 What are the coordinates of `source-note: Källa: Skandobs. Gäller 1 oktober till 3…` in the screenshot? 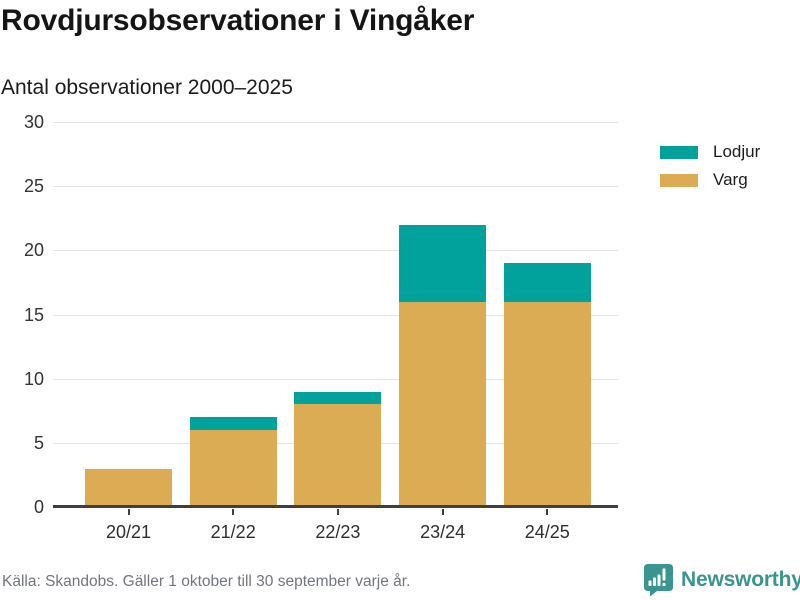 It's located at (206, 581).